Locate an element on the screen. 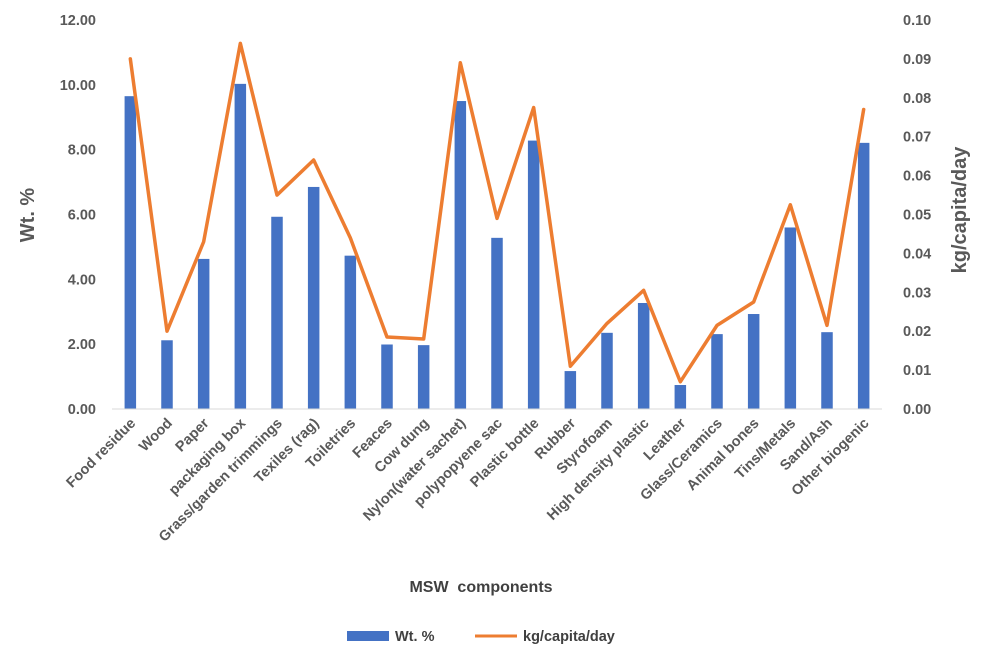 This screenshot has width=989, height=649. legend-label-bar: Wt. % is located at coordinates (415, 637).